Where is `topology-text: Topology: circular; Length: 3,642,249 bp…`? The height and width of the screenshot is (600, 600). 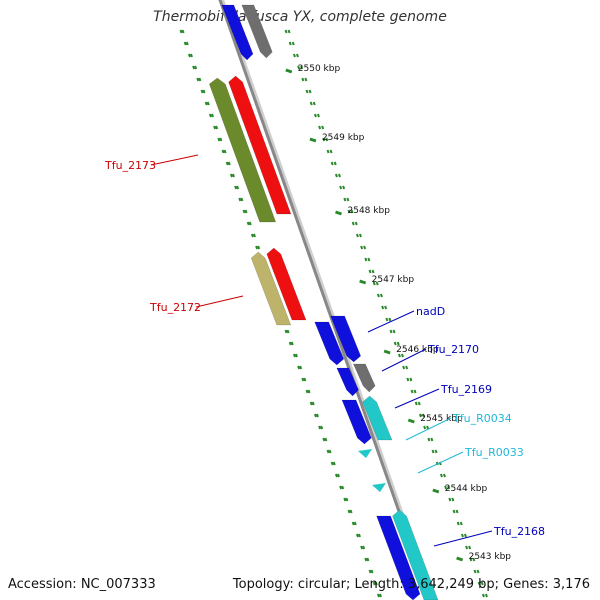 topology-text: Topology: circular; Length: 3,642,249 bp… is located at coordinates (411, 584).